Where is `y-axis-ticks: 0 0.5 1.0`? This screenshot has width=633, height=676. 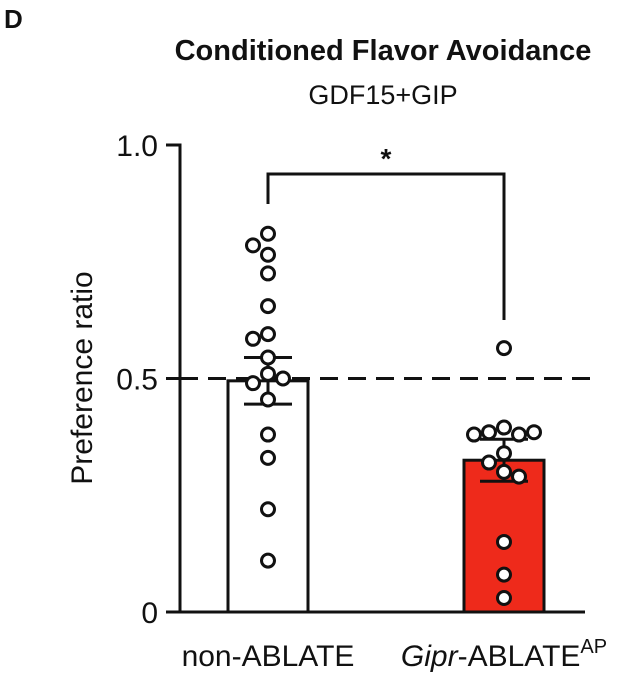
y-axis-ticks: 0 0.5 1.0 is located at coordinates (148, 380).